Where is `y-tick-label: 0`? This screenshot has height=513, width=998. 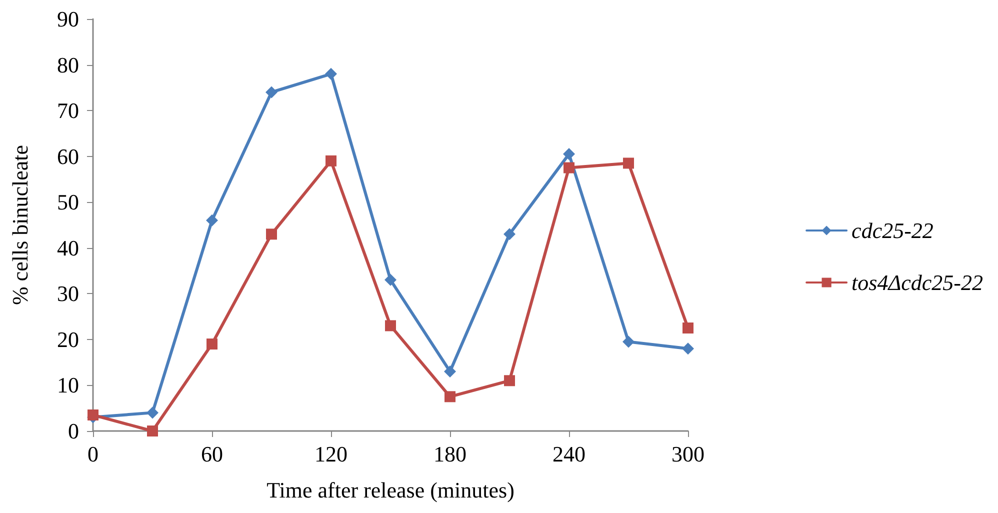 y-tick-label: 0 is located at coordinates (73, 431).